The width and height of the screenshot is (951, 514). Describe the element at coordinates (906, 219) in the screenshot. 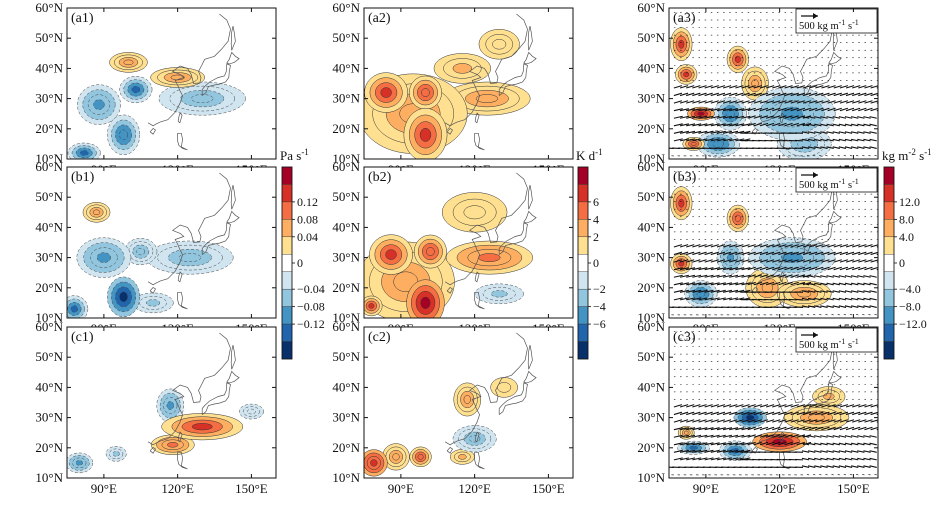

I see `colorbar-tick-label: 8.0` at that location.